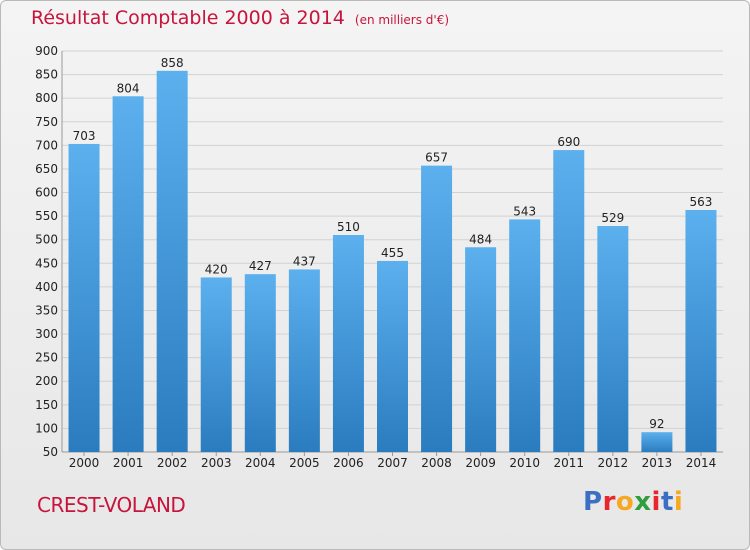 This screenshot has width=750, height=550. I want to click on bar-value-label: 543, so click(524, 211).